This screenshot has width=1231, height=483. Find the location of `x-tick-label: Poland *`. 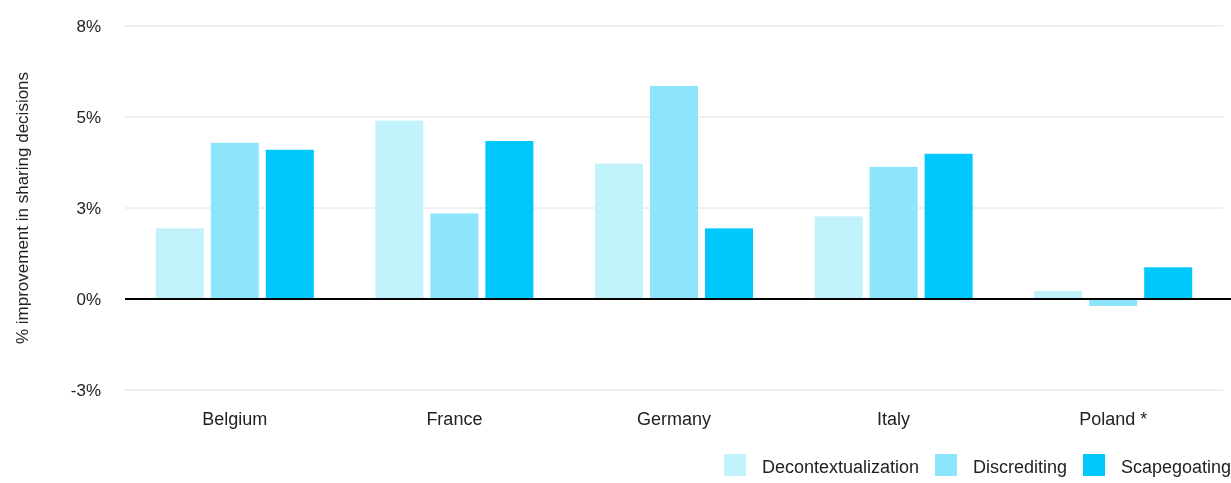

x-tick-label: Poland * is located at coordinates (1113, 419).